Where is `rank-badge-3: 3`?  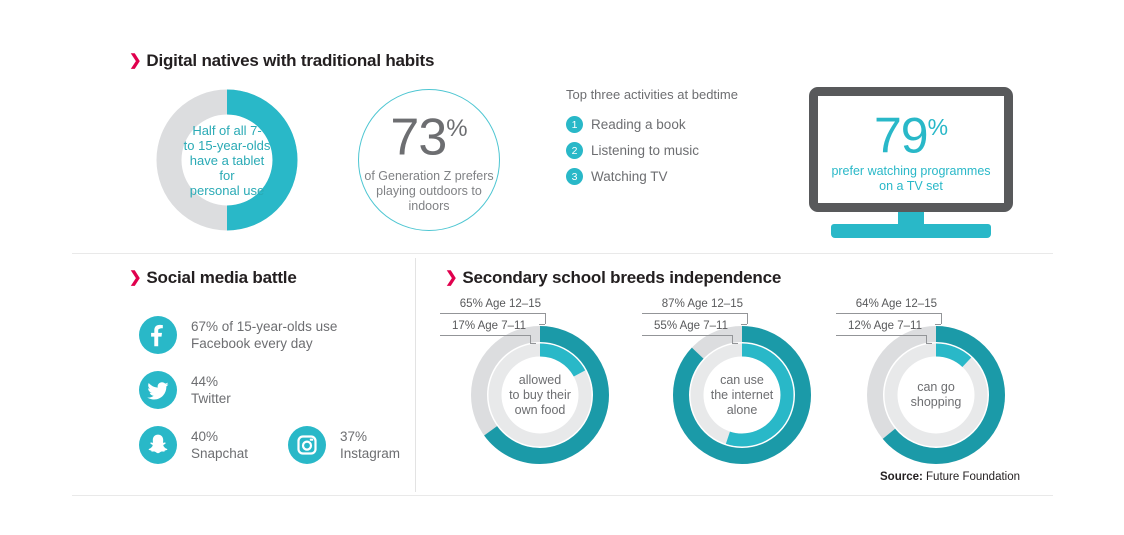 rank-badge-3: 3 is located at coordinates (574, 176).